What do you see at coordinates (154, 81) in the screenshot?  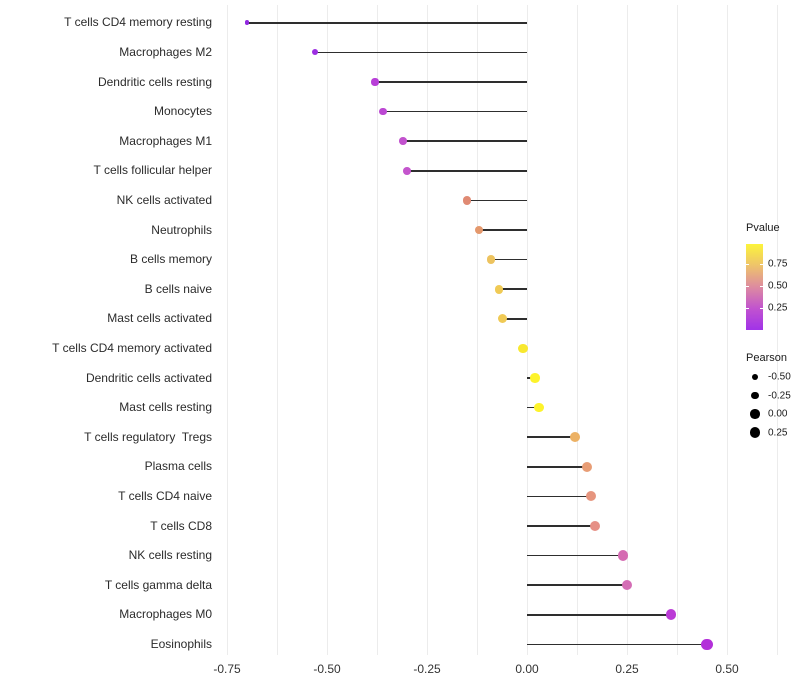 I see `y-axis-label: Dendritic cells resting` at bounding box center [154, 81].